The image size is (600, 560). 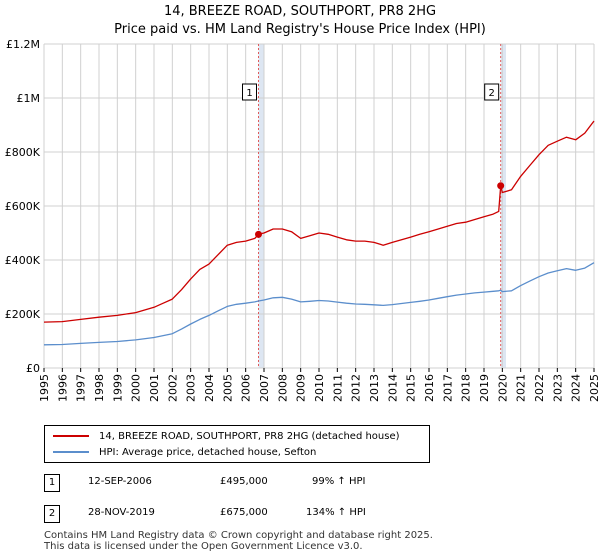 I want to click on x-tick-label: 1996, so click(x=62, y=388).